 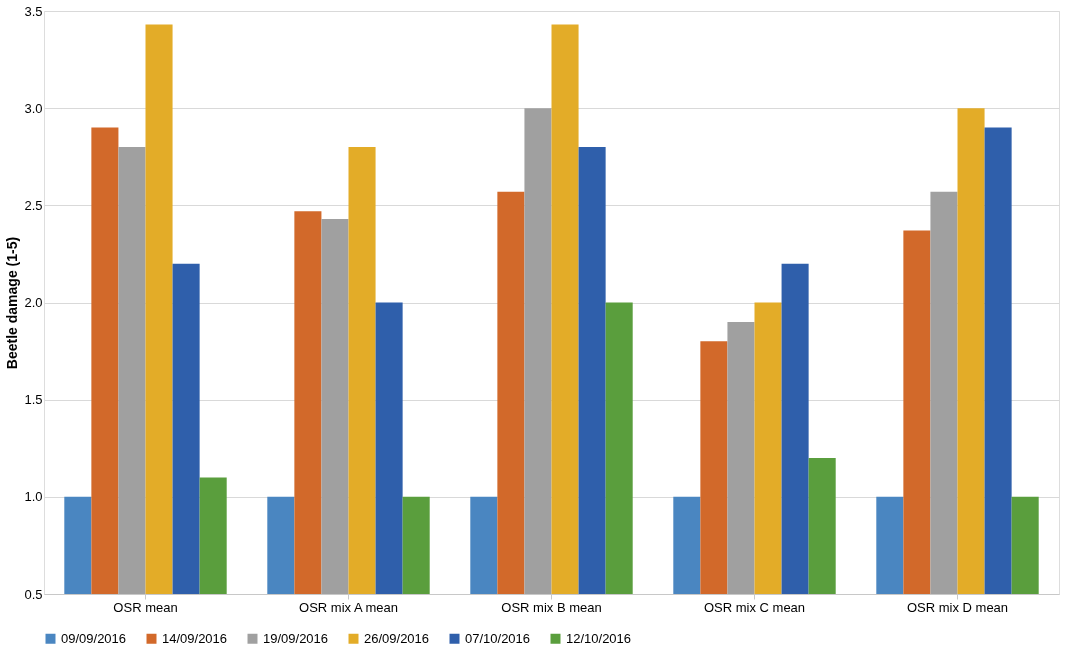 What do you see at coordinates (195, 638) in the screenshot?
I see `legend-label: 14/09/2016` at bounding box center [195, 638].